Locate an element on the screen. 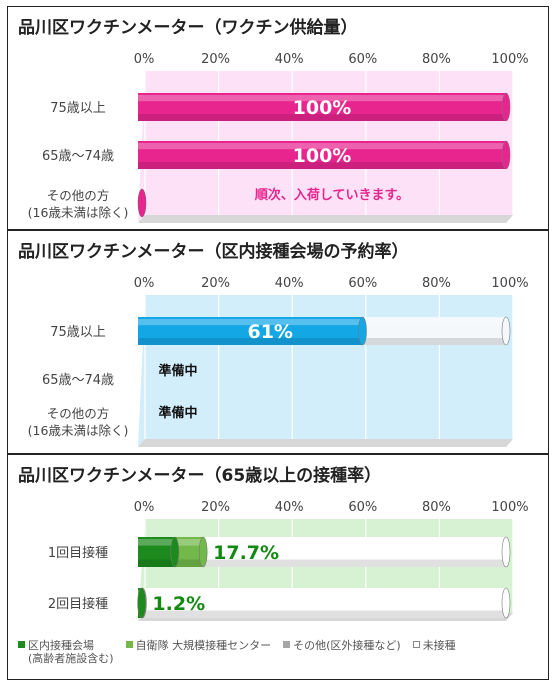  legend-label: 未接種 is located at coordinates (439, 645).